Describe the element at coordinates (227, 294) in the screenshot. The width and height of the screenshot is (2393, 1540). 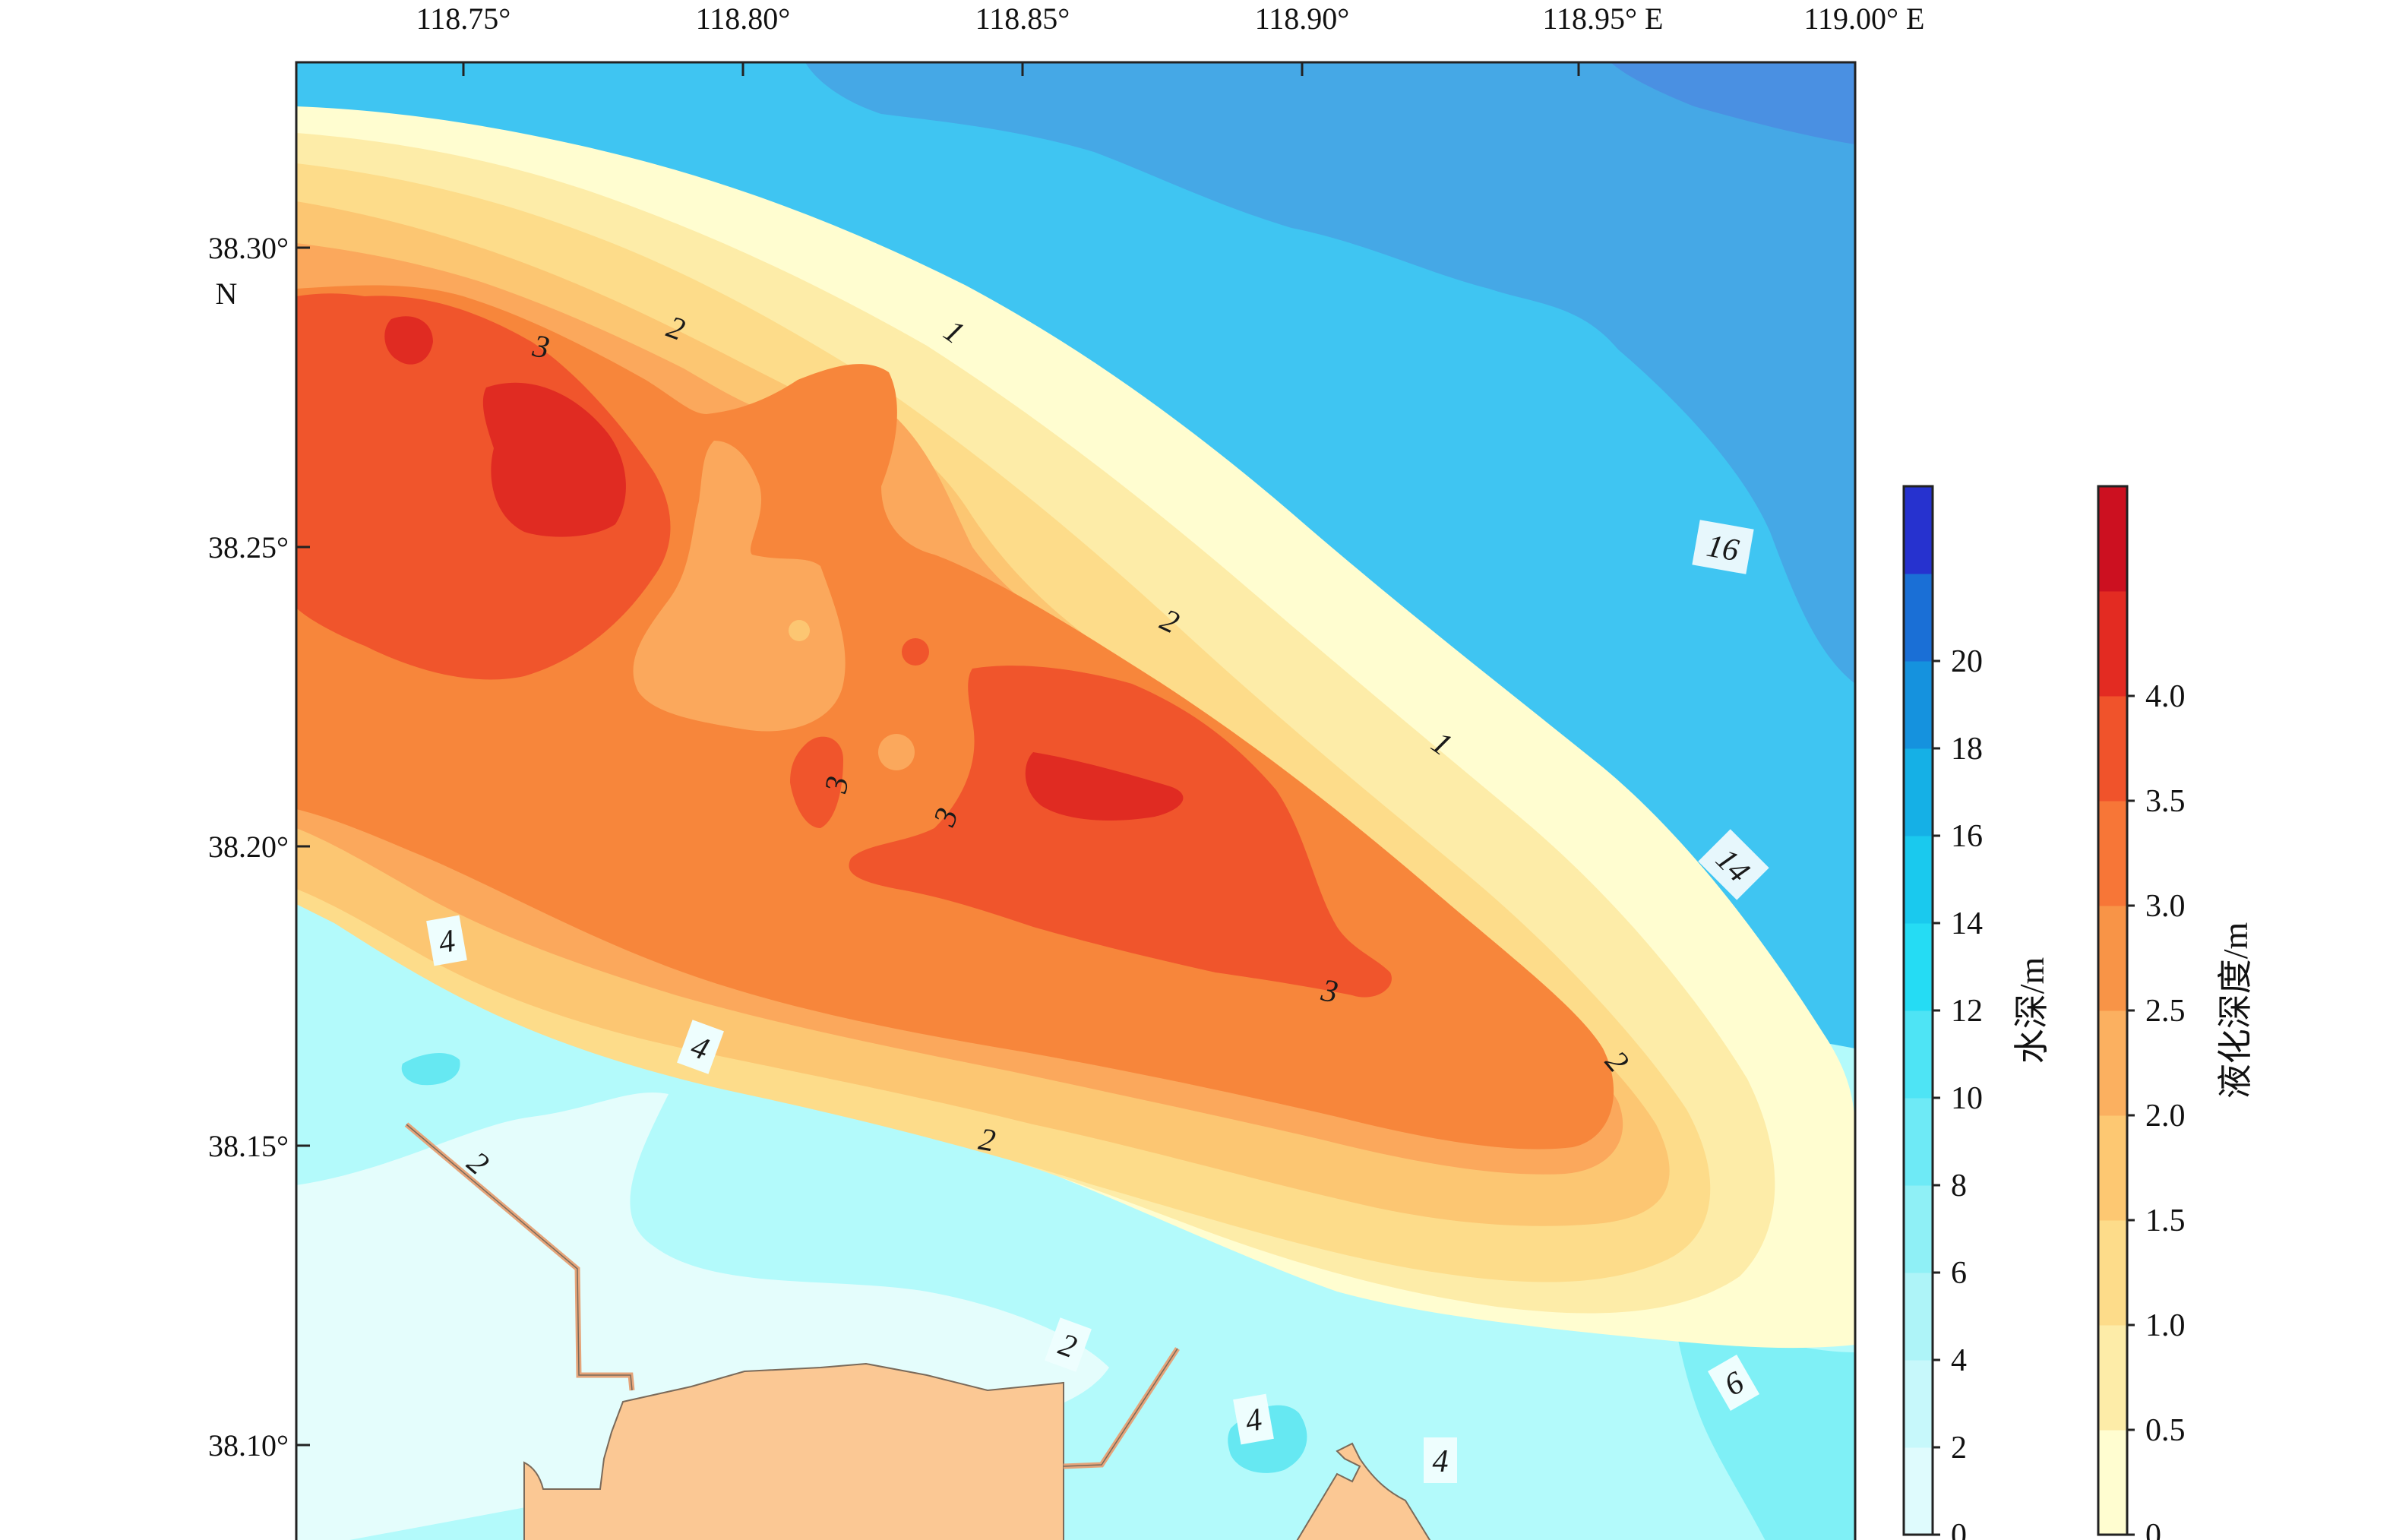
I see `y-unit-label: N` at that location.